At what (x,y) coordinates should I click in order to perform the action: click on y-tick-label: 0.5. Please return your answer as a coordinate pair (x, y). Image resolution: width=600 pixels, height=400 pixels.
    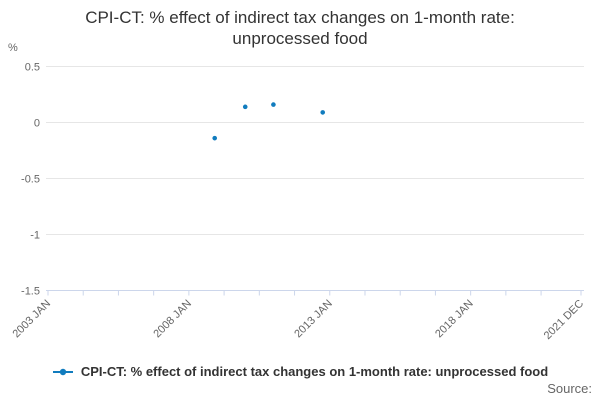
    Looking at the image, I should click on (32, 68).